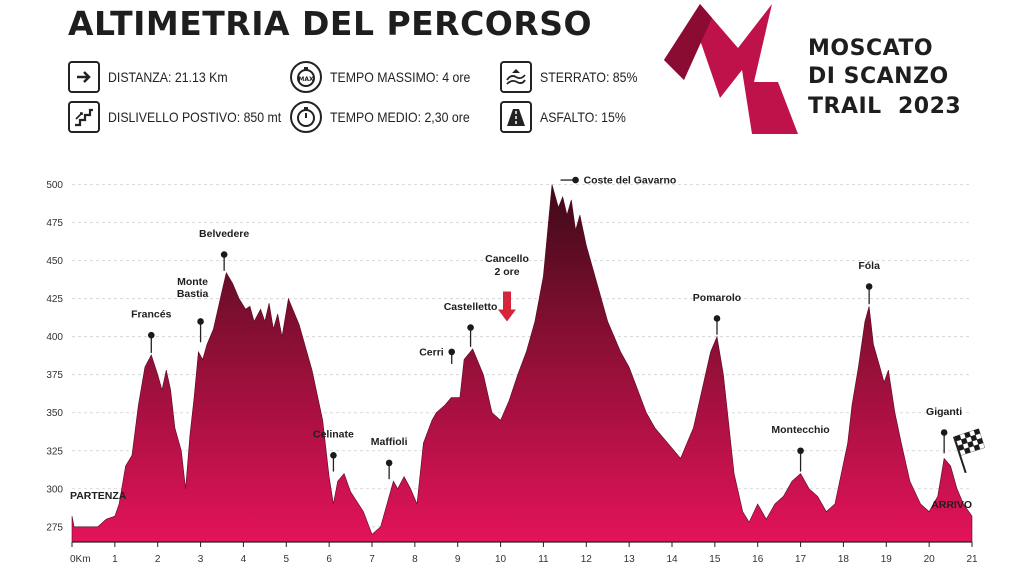 The image size is (1024, 587). Describe the element at coordinates (224, 249) in the screenshot. I see `peak-marker: Belvedere` at that location.